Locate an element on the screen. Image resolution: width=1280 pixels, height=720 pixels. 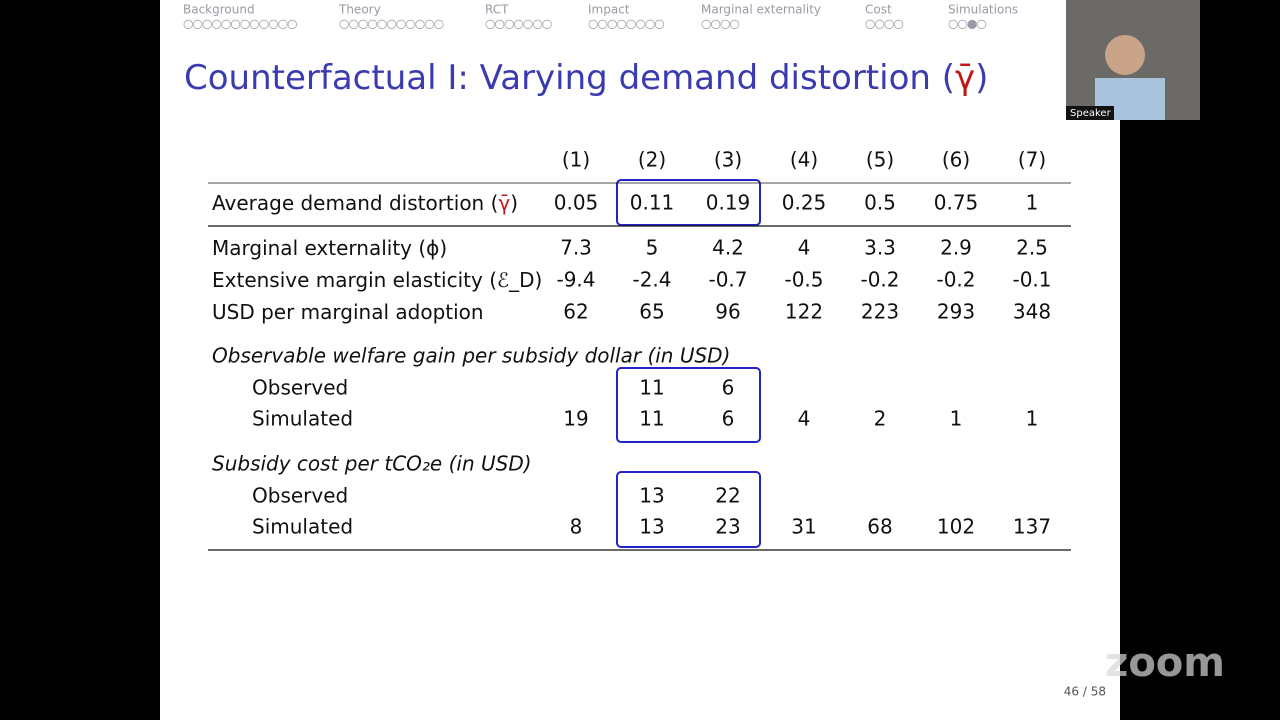
table-cell: 62 is located at coordinates (575, 312).